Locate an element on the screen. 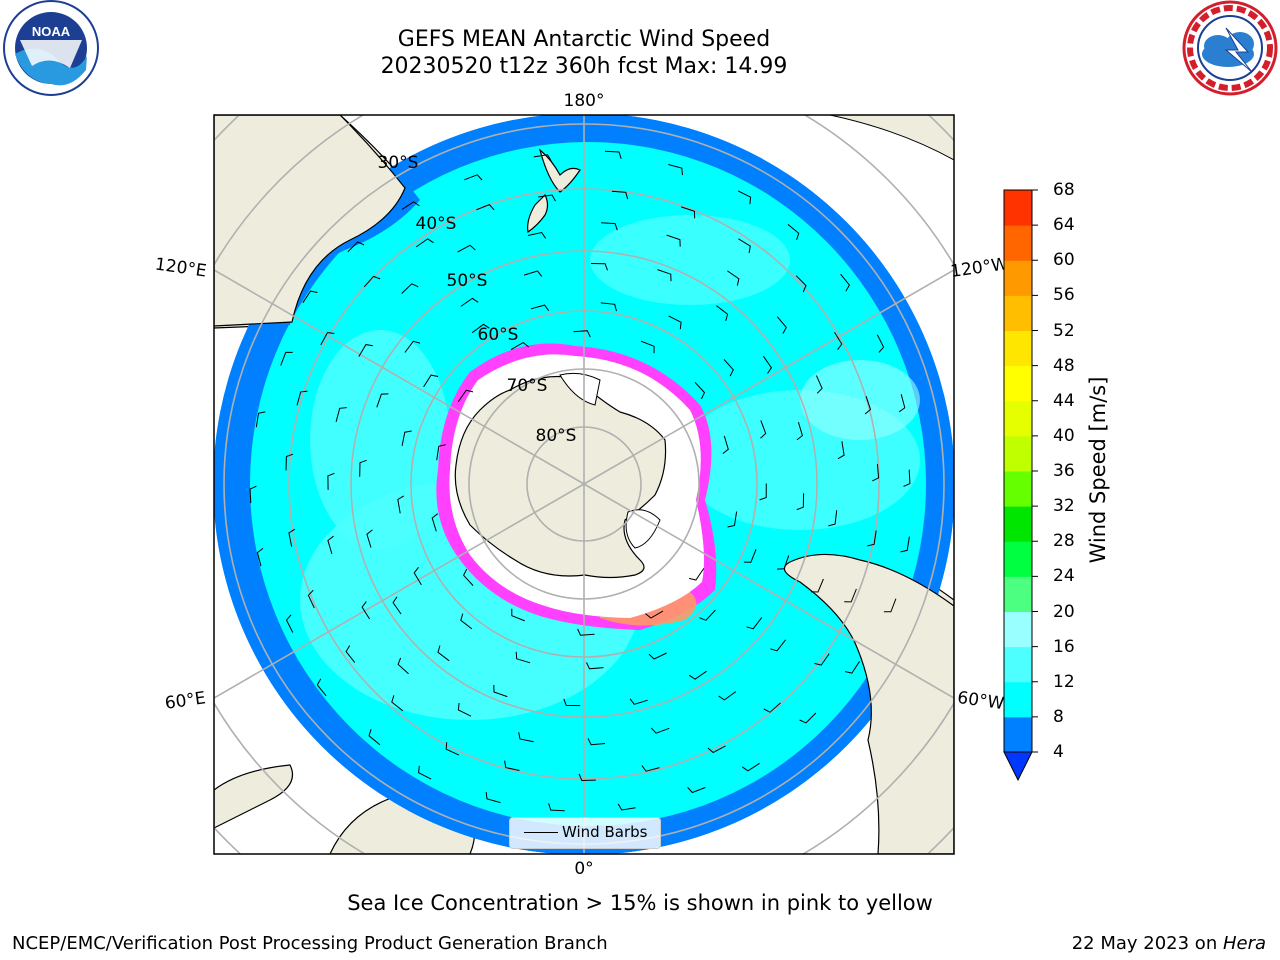  colorbar-tick-label: 4 is located at coordinates (1058, 752).